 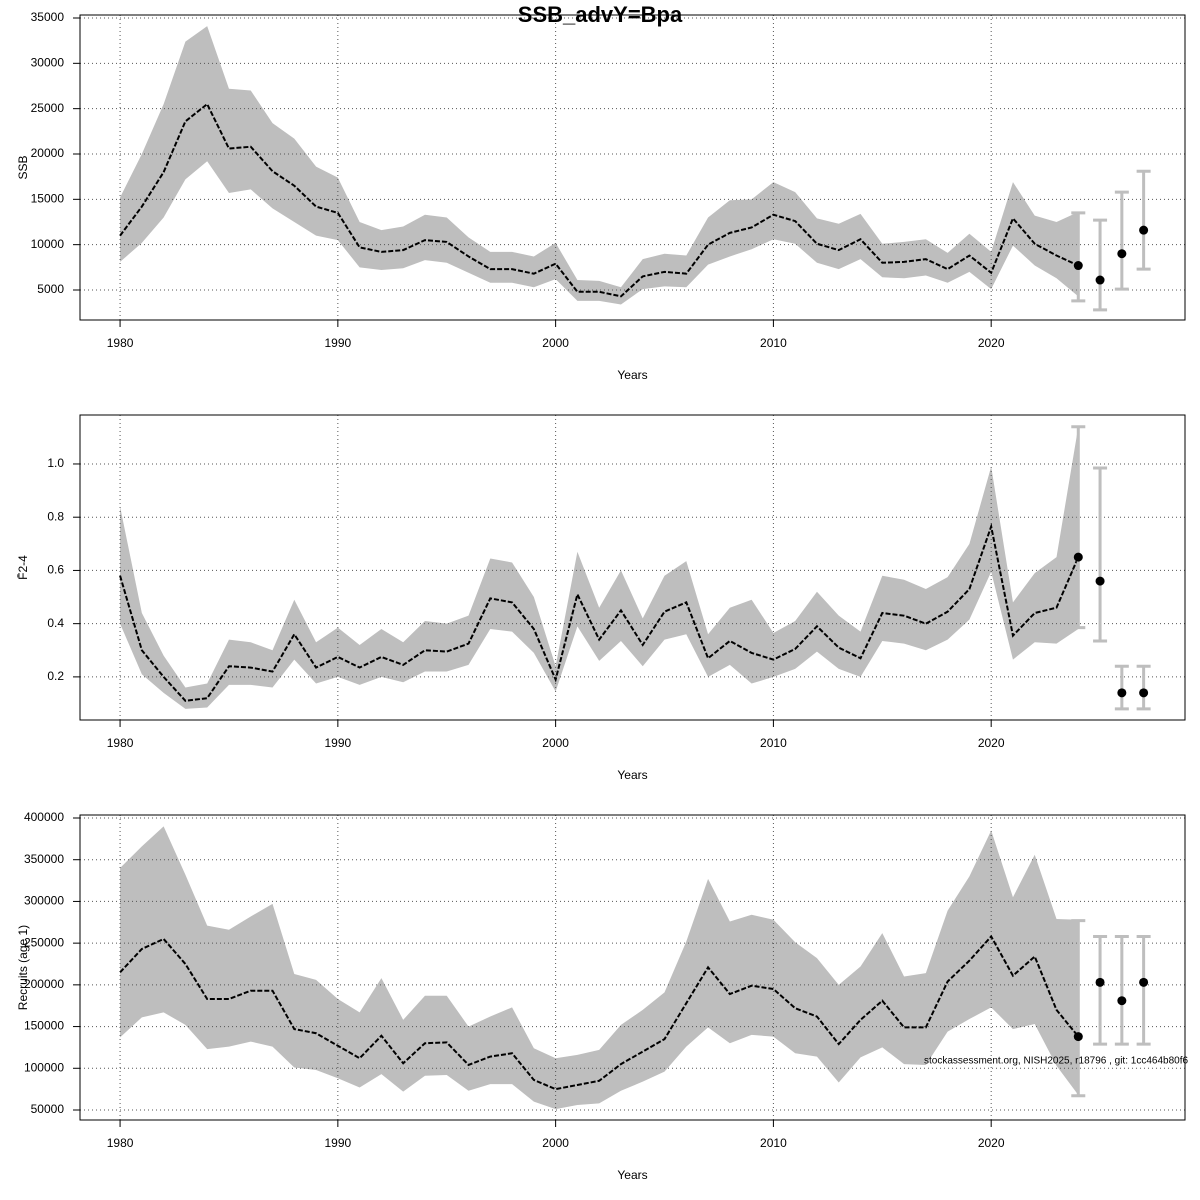 What do you see at coordinates (23, 967) in the screenshot?
I see `y-axis-label: Recruits (age 1)` at bounding box center [23, 967].